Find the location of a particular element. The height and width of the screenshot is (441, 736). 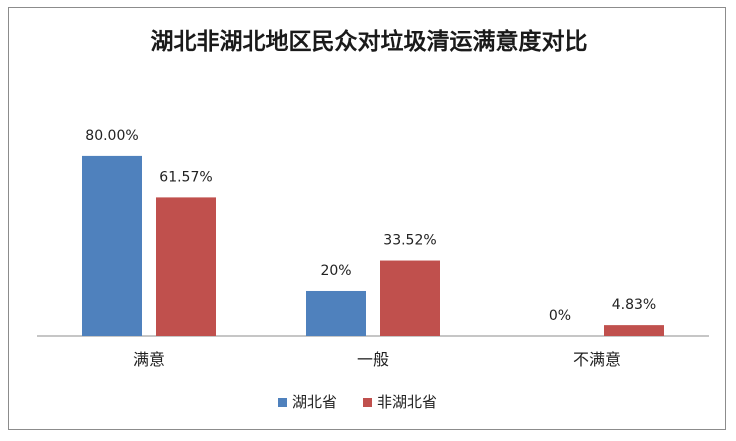

legend-item: 非湖北省 is located at coordinates (400, 402).